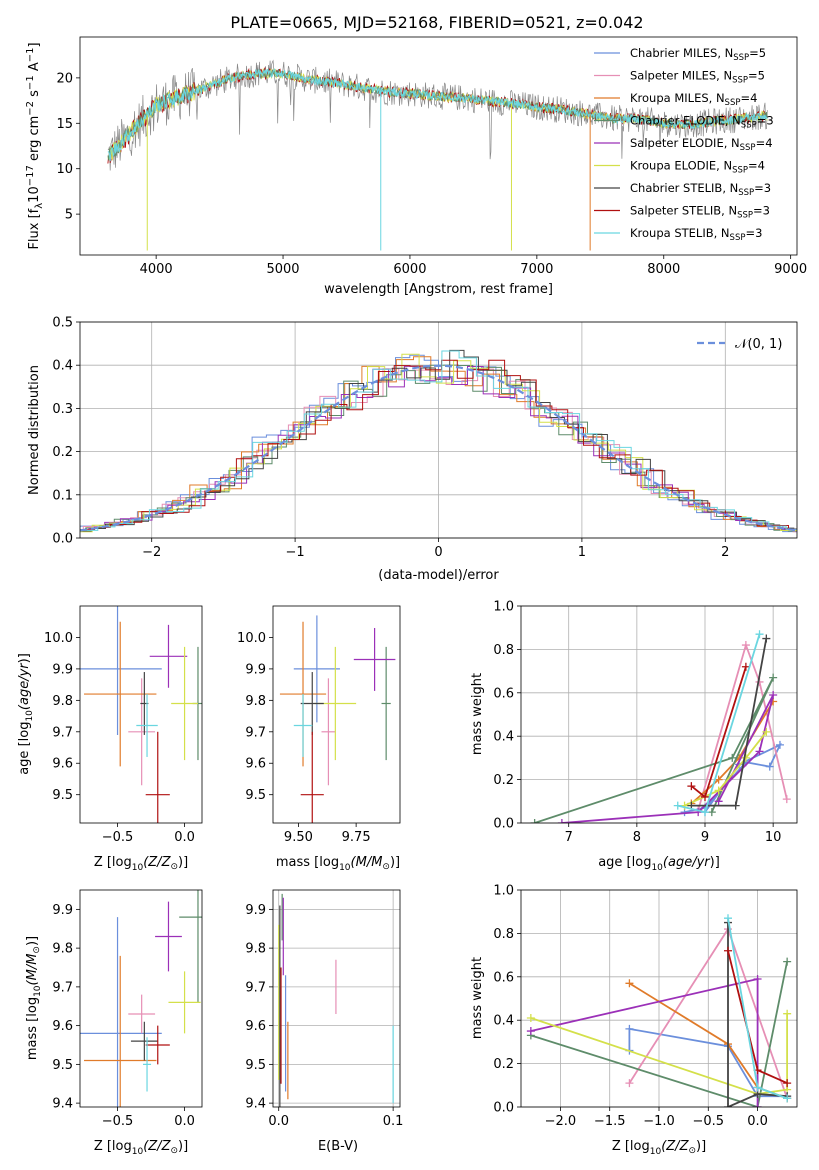  Describe the element at coordinates (58, 638) in the screenshot. I see `y-tick-label: 10.0` at that location.